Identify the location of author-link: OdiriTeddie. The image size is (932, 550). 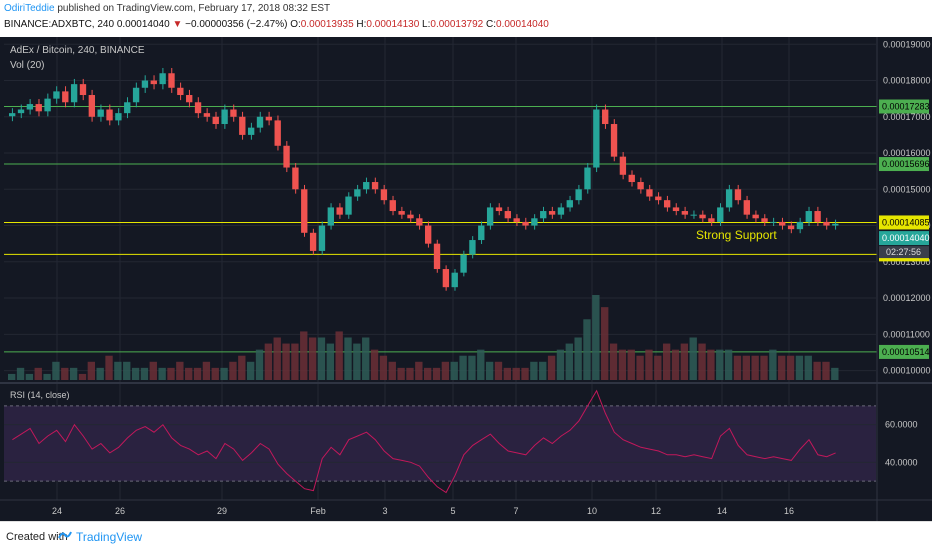
(29, 8).